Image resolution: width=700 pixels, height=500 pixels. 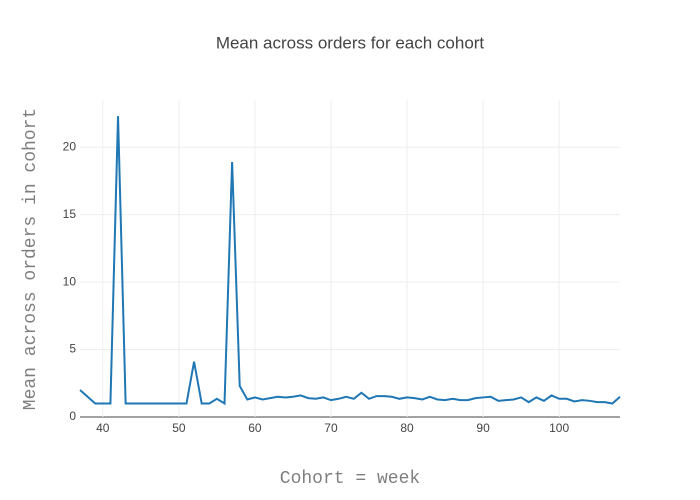 I want to click on chart-title: Mean across orders for each cohort, so click(x=350, y=42).